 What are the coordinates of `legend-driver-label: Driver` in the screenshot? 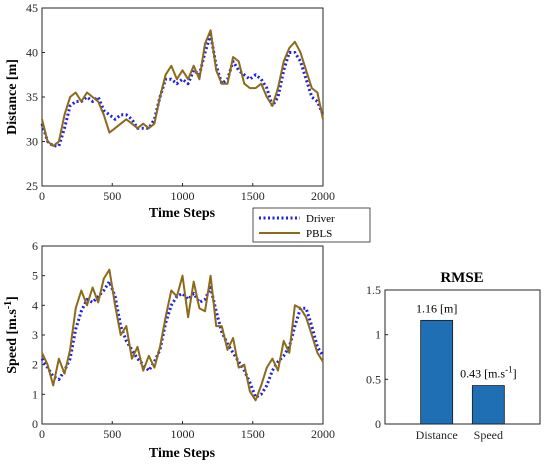 It's located at (320, 219).